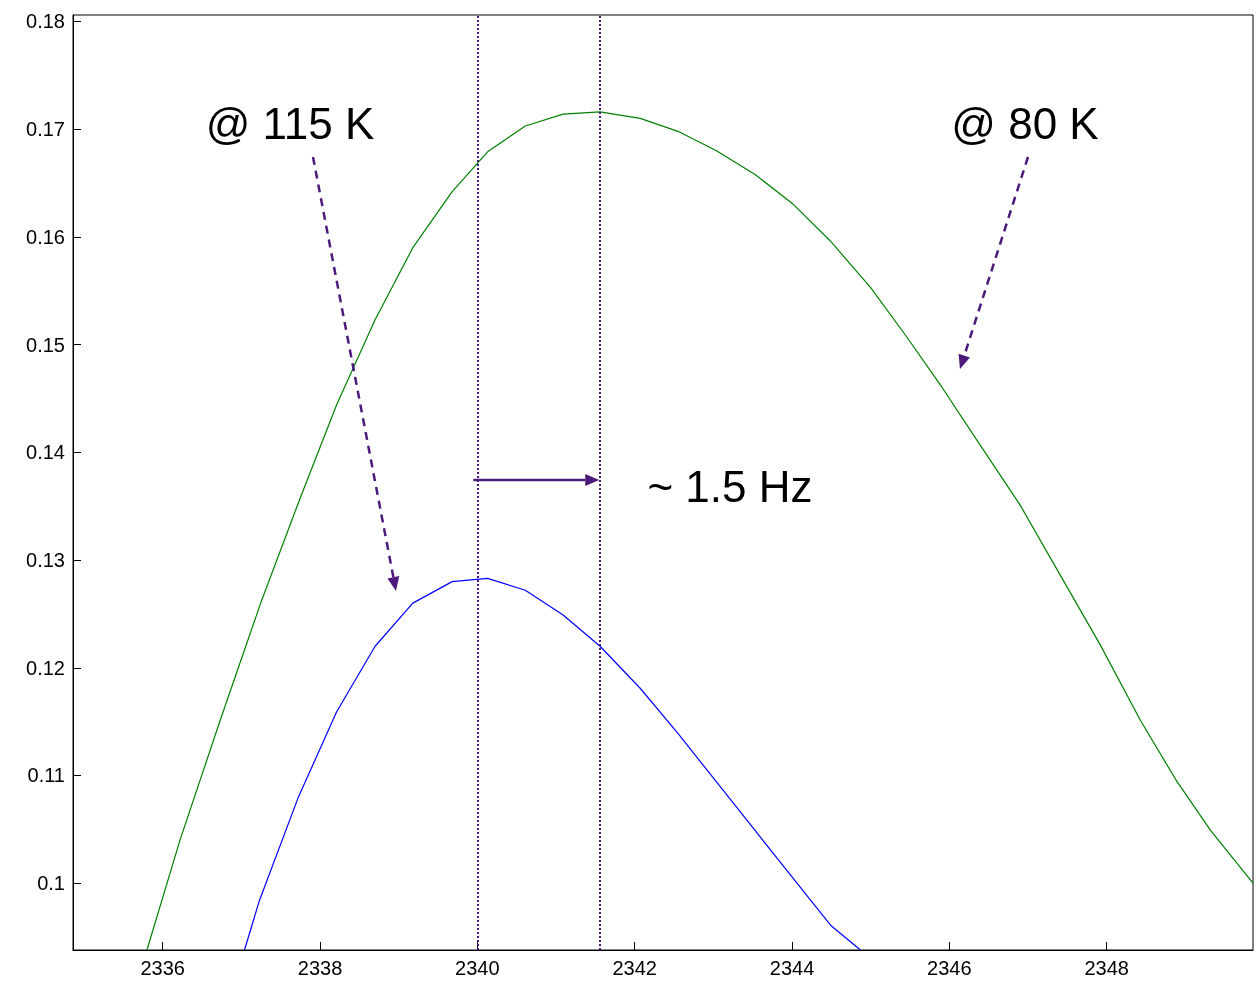 The image size is (1256, 987). Describe the element at coordinates (730, 486) in the screenshot. I see `annotation: ~ 1.5 Hz` at that location.